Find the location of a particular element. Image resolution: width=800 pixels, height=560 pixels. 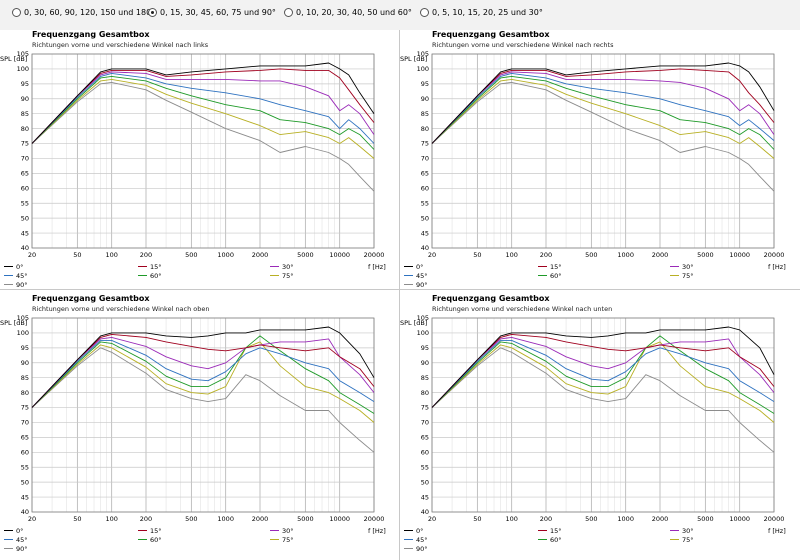

y-tick-label: 65 is located at coordinates (425, 438).